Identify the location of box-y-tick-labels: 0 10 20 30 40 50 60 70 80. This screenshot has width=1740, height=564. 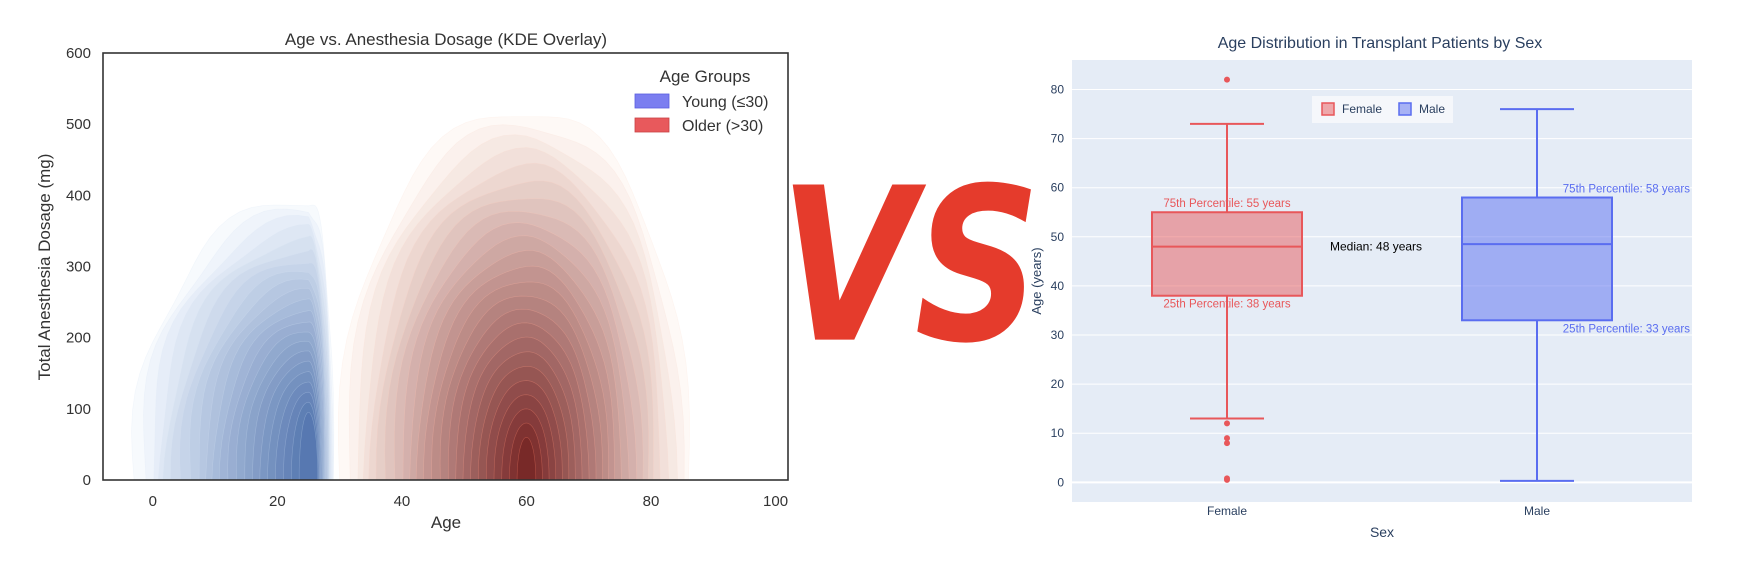
(1058, 285).